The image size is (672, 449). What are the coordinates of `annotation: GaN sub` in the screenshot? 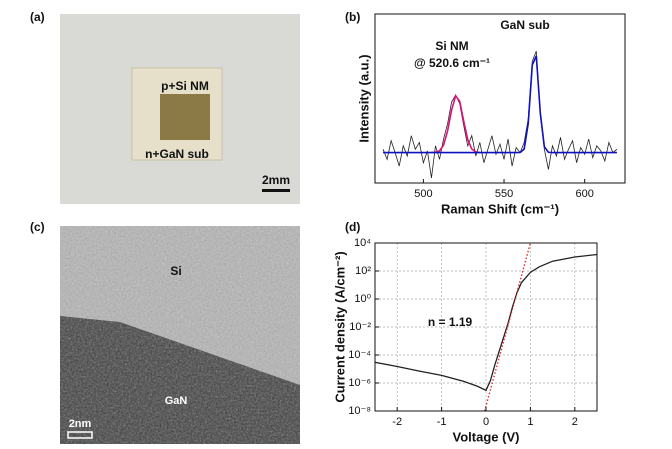 It's located at (524, 25).